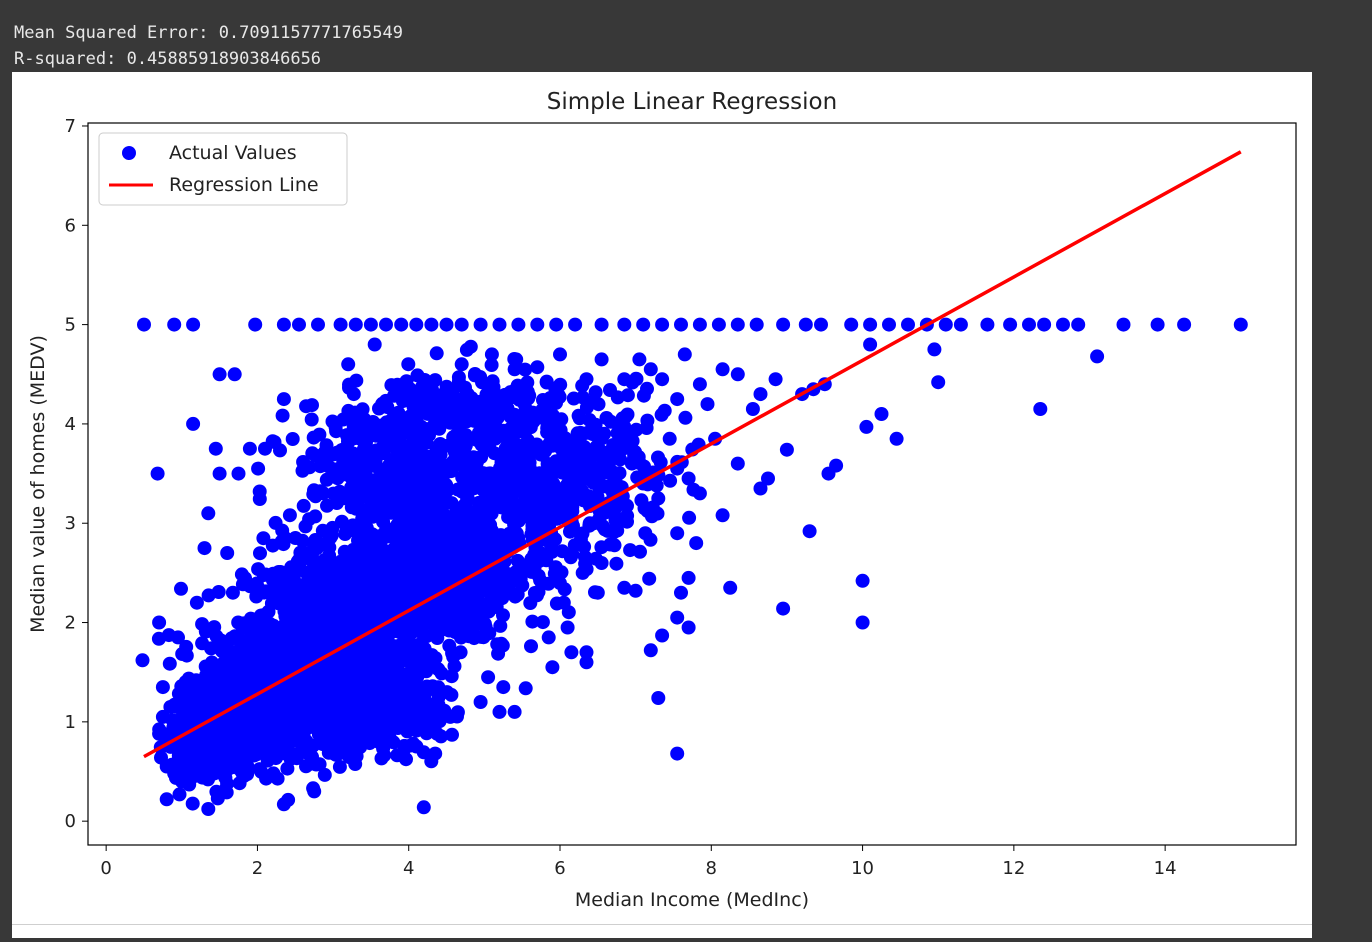  I want to click on legend-regression-line-label: Regression Line, so click(244, 185).